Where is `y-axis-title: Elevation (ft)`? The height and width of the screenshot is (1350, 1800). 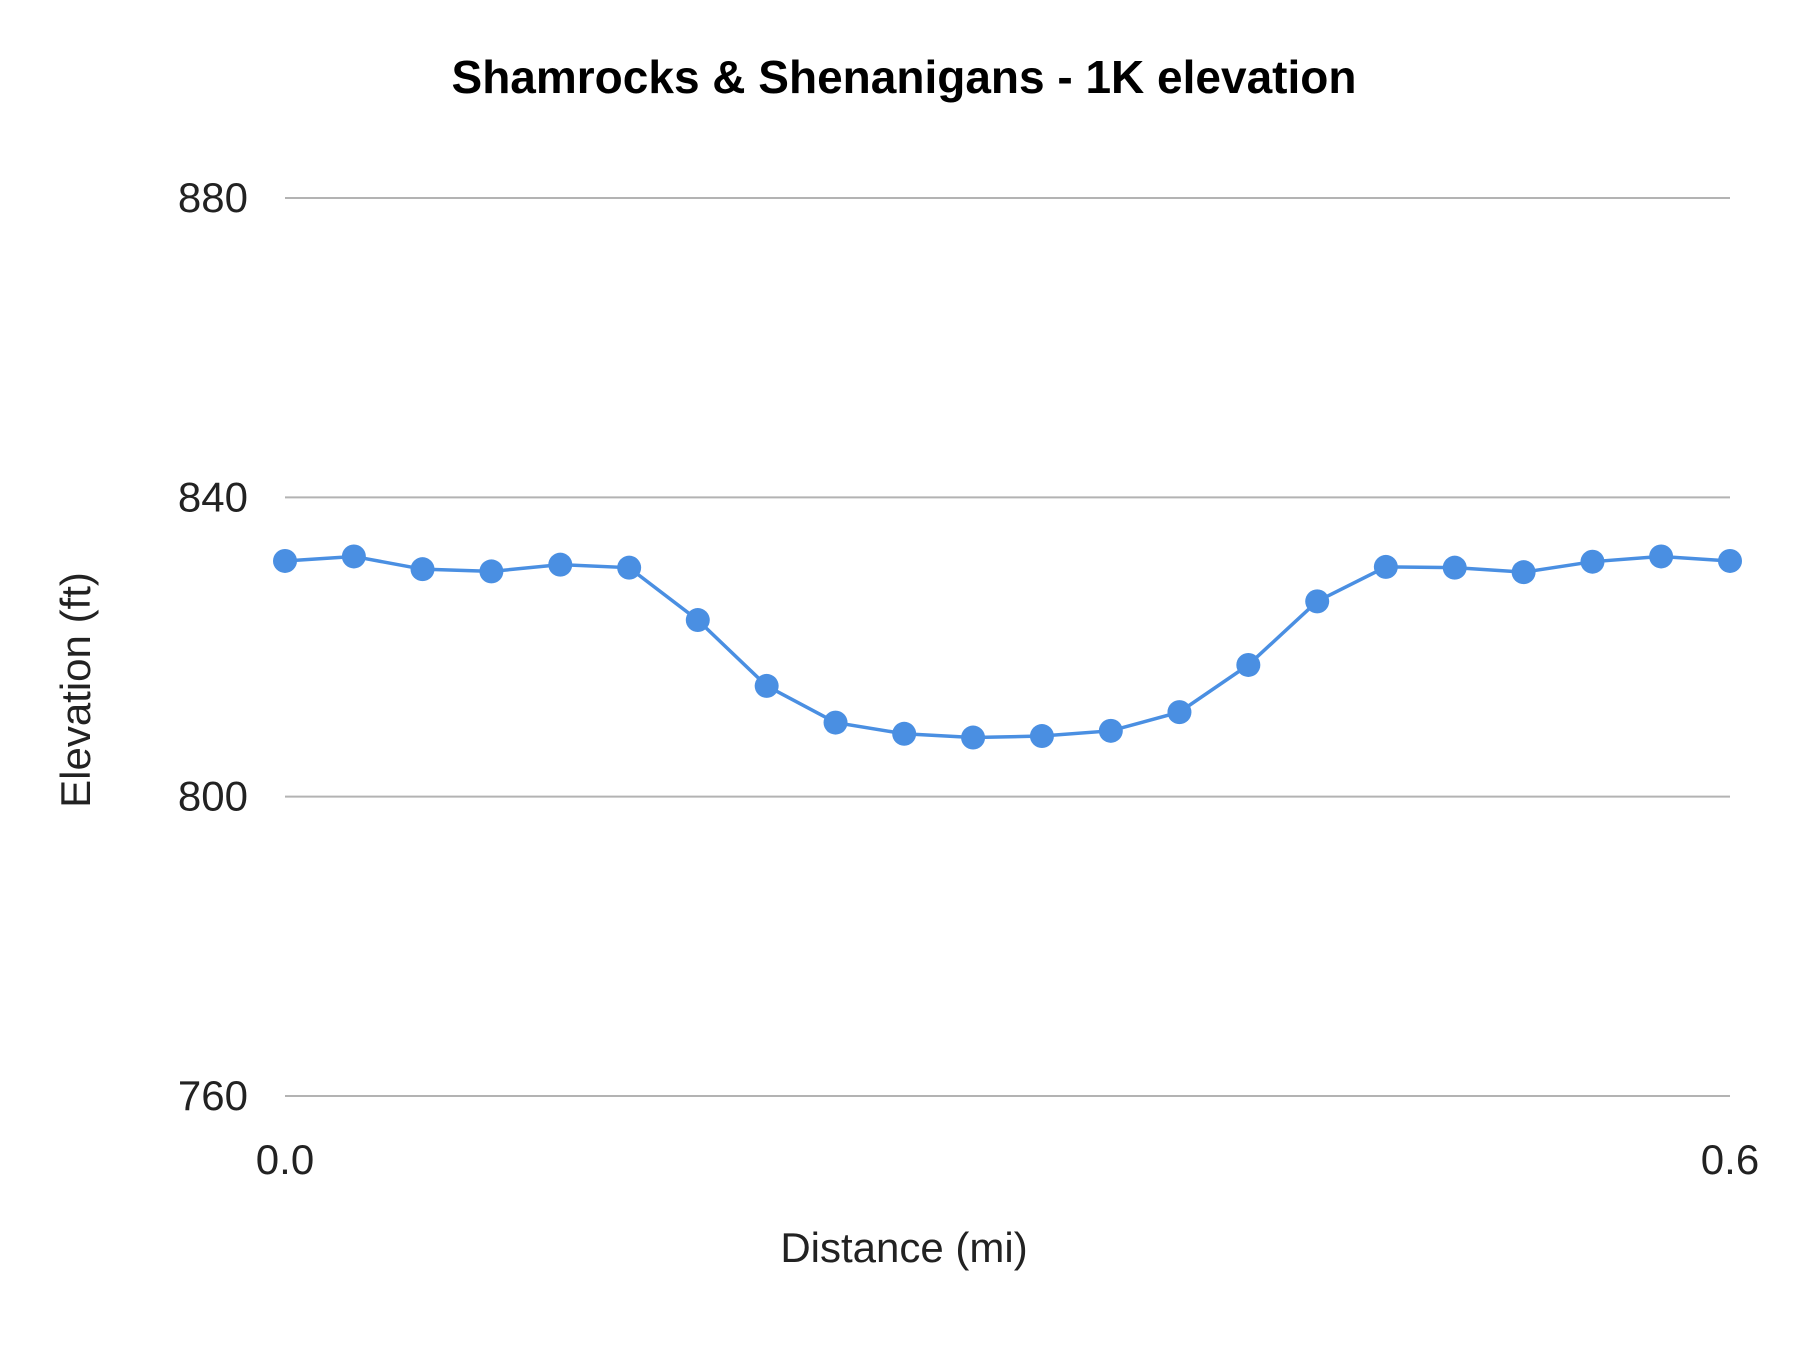 y-axis-title: Elevation (ft) is located at coordinates (75, 690).